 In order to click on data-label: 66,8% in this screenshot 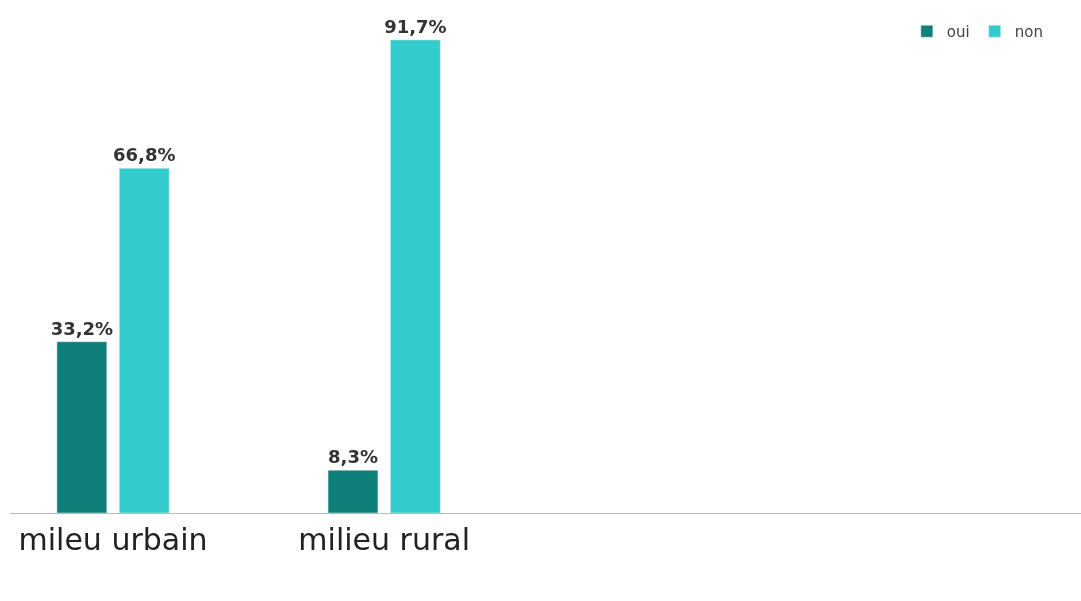, I will do `click(144, 155)`.